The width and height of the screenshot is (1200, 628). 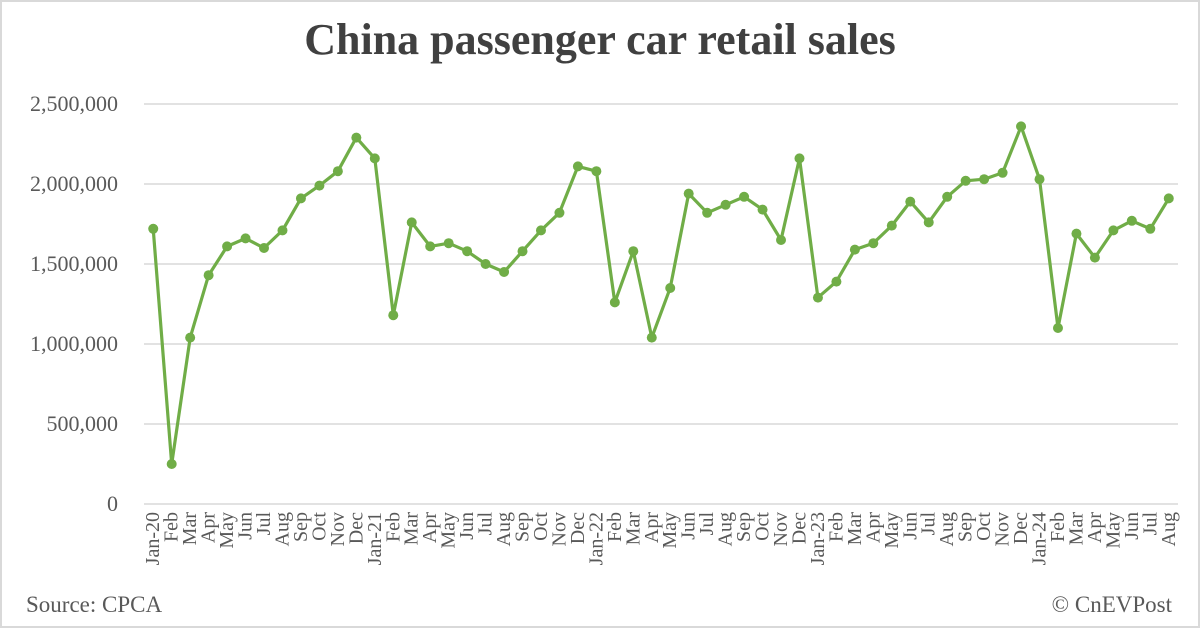 What do you see at coordinates (74, 183) in the screenshot?
I see `y-tick-label: 2,000,000` at bounding box center [74, 183].